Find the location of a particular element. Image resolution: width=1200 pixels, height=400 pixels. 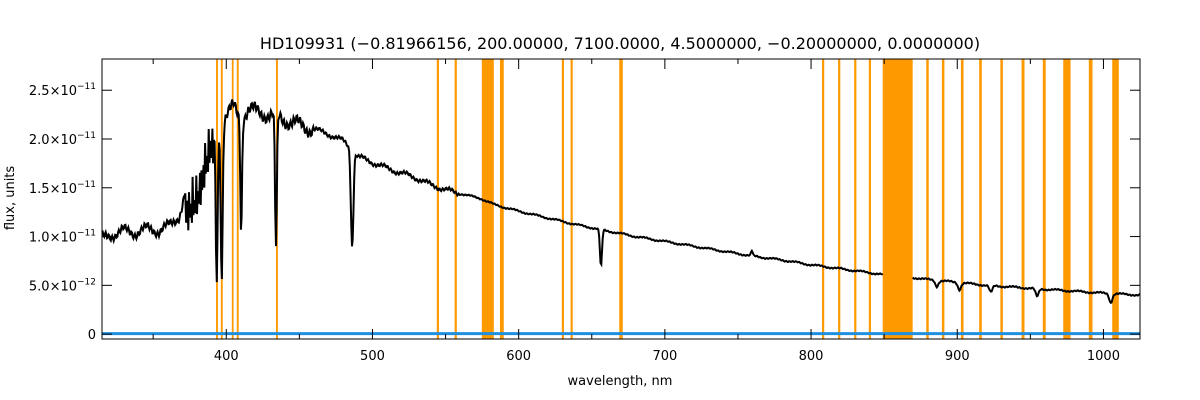

x-tick-label: 700 is located at coordinates (664, 356).